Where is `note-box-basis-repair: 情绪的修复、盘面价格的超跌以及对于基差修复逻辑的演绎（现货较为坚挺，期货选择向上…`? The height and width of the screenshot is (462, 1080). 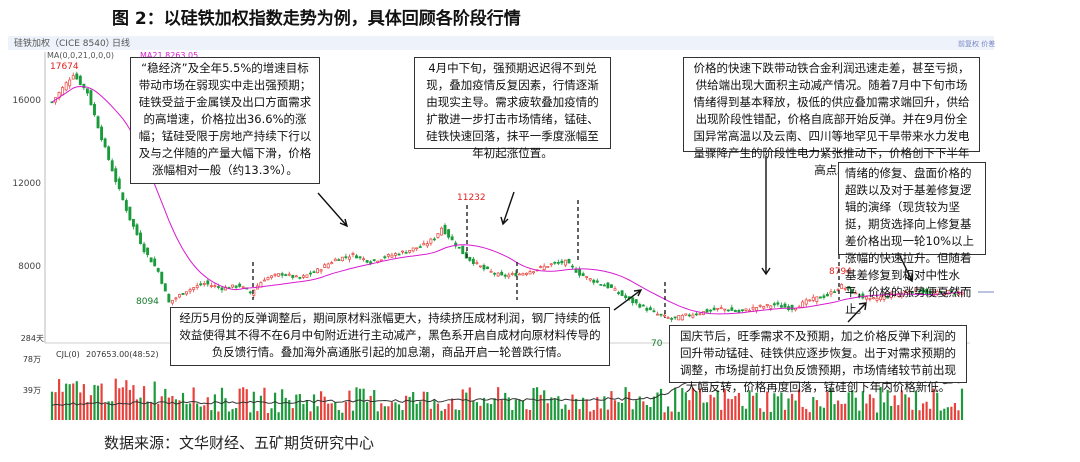
note-box-basis-repair: 情绪的修复、盘面价格的超跌以及对于基差修复逻辑的演绎（现货较为坚挺，期货选择向上… is located at coordinates (912, 239).